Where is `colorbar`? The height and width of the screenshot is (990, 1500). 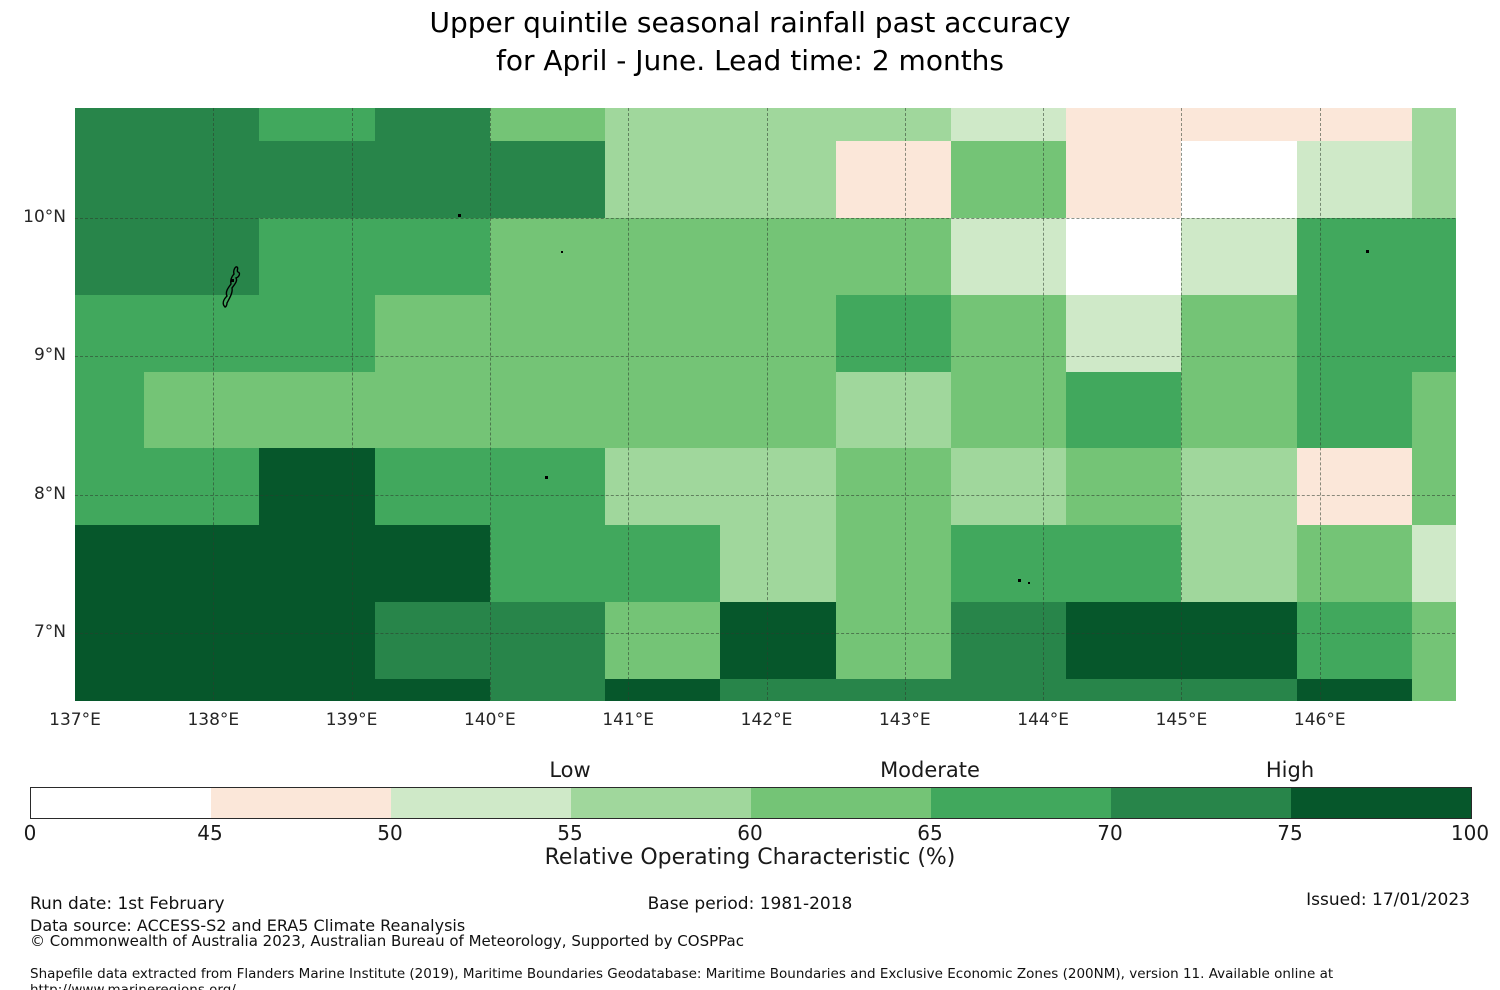 colorbar is located at coordinates (751, 803).